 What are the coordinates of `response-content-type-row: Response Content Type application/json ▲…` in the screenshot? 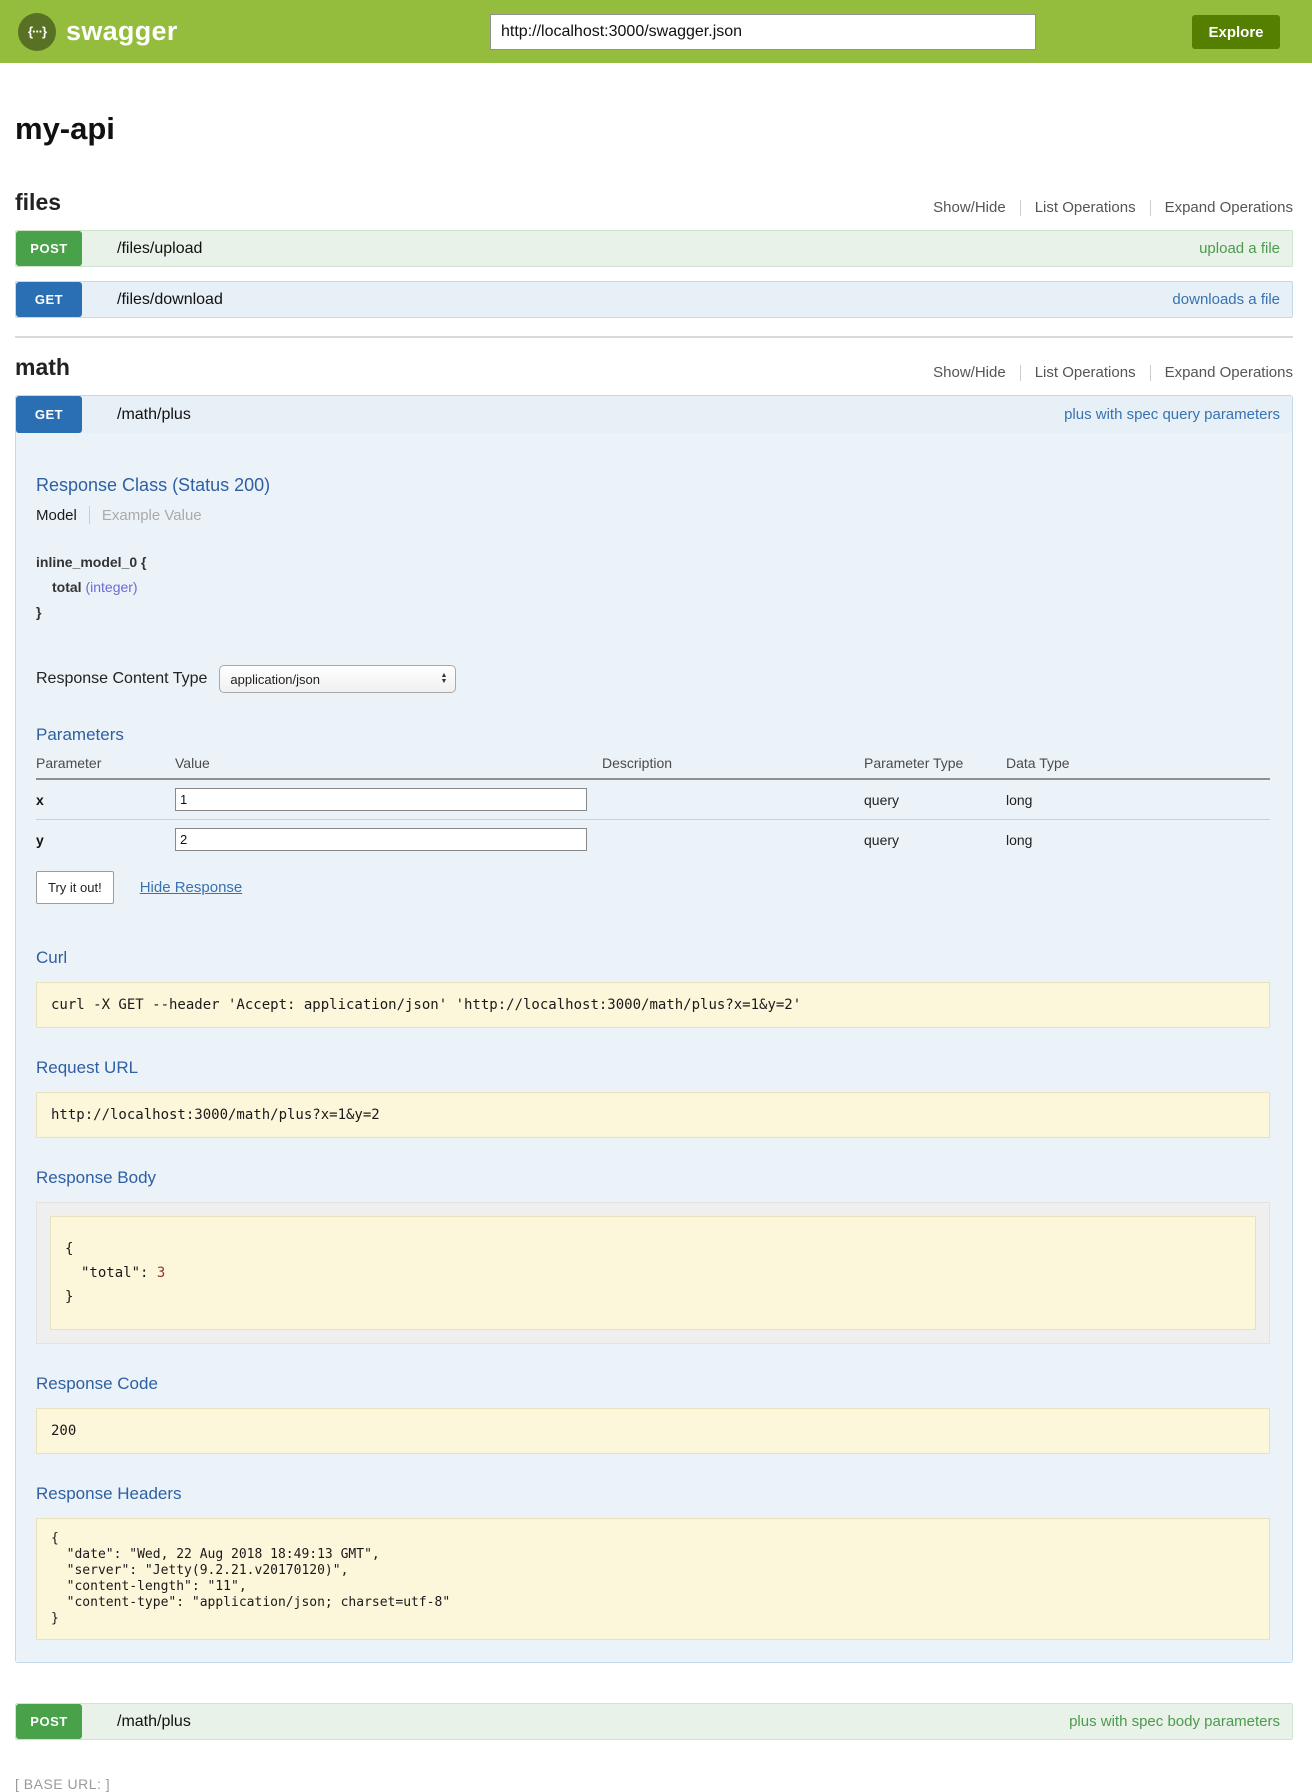 It's located at (653, 679).